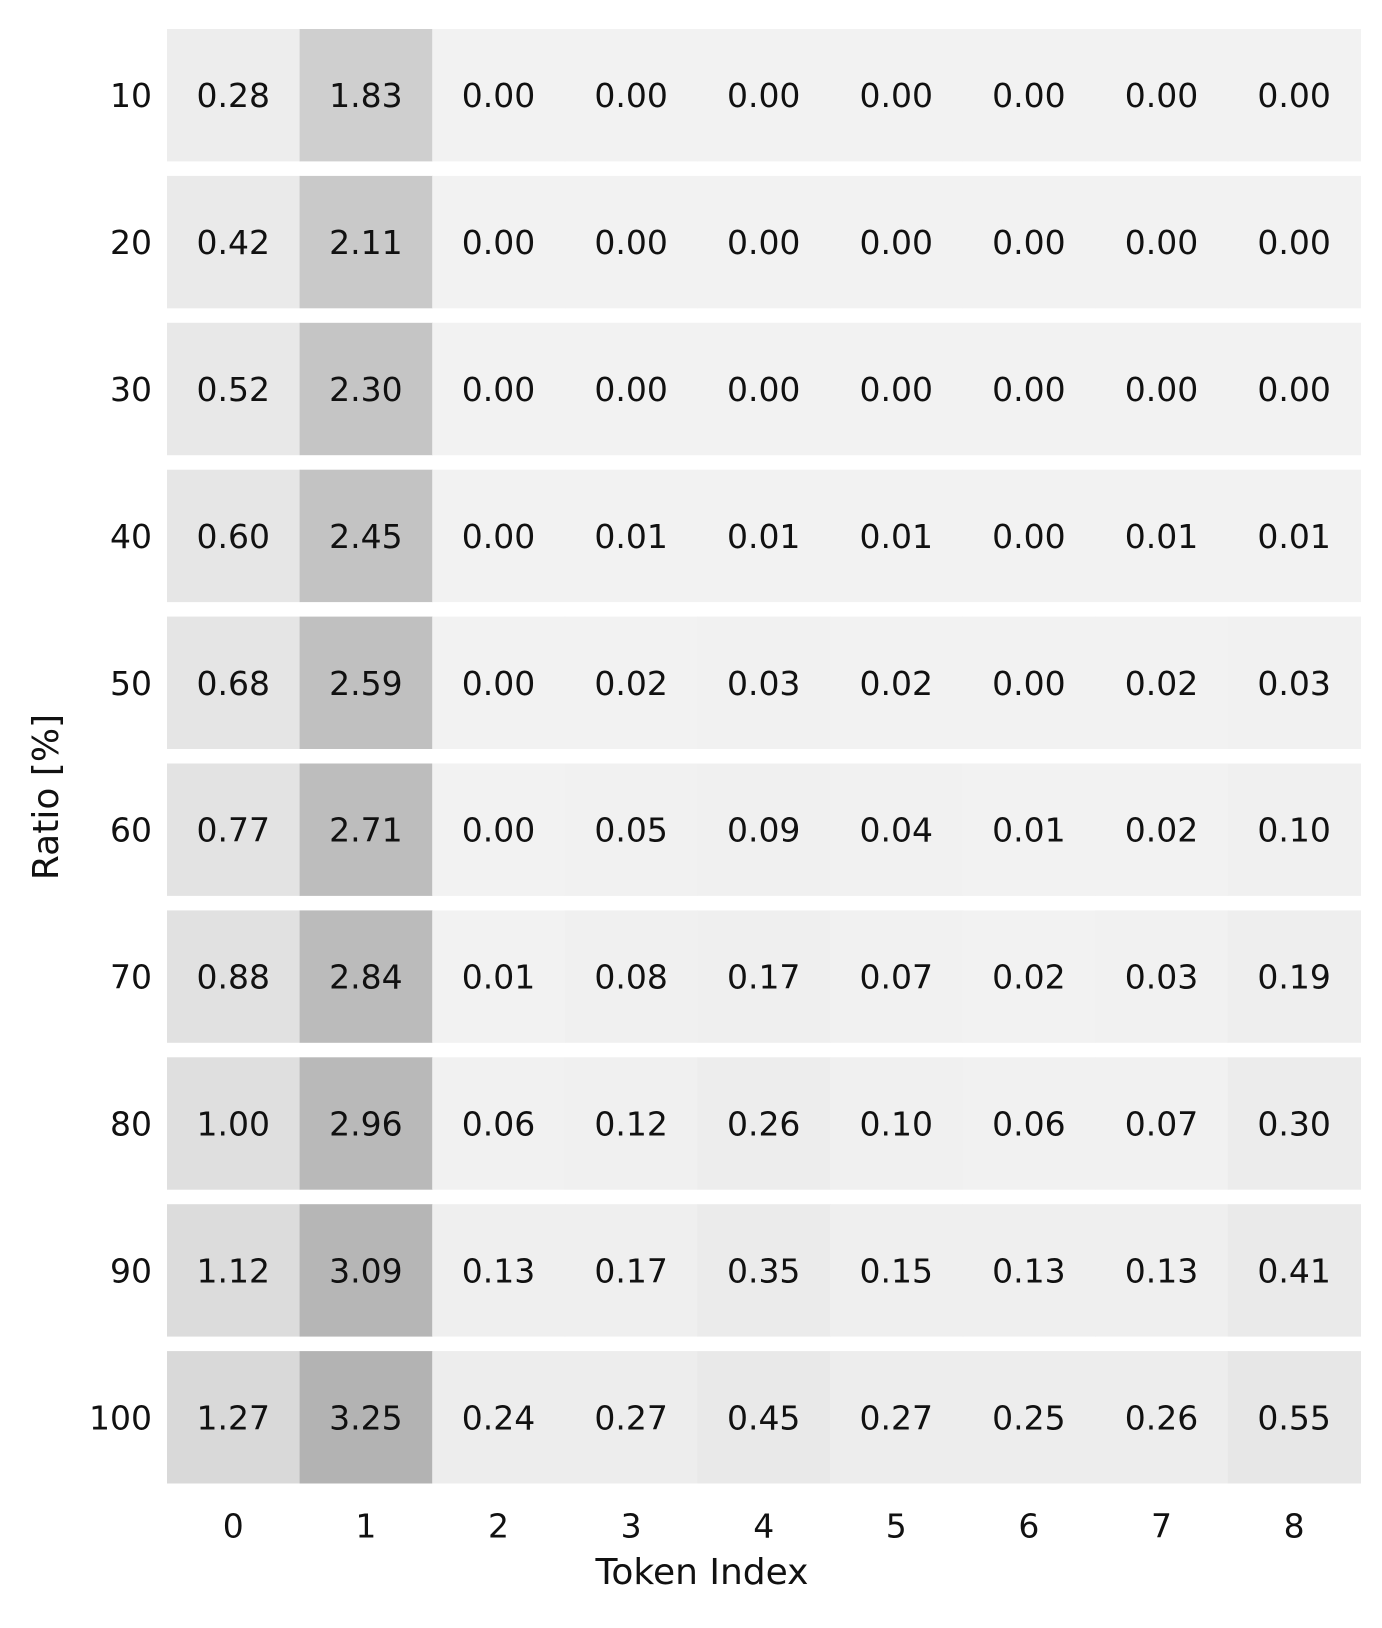 This screenshot has height=1628, width=1382. Describe the element at coordinates (896, 1526) in the screenshot. I see `x-tick-label: 5` at that location.